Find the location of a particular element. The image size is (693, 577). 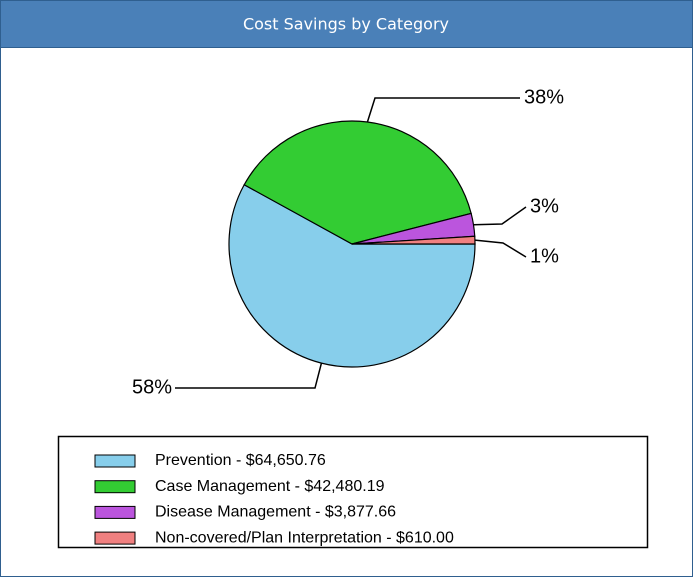

data-label: 58% is located at coordinates (152, 387).